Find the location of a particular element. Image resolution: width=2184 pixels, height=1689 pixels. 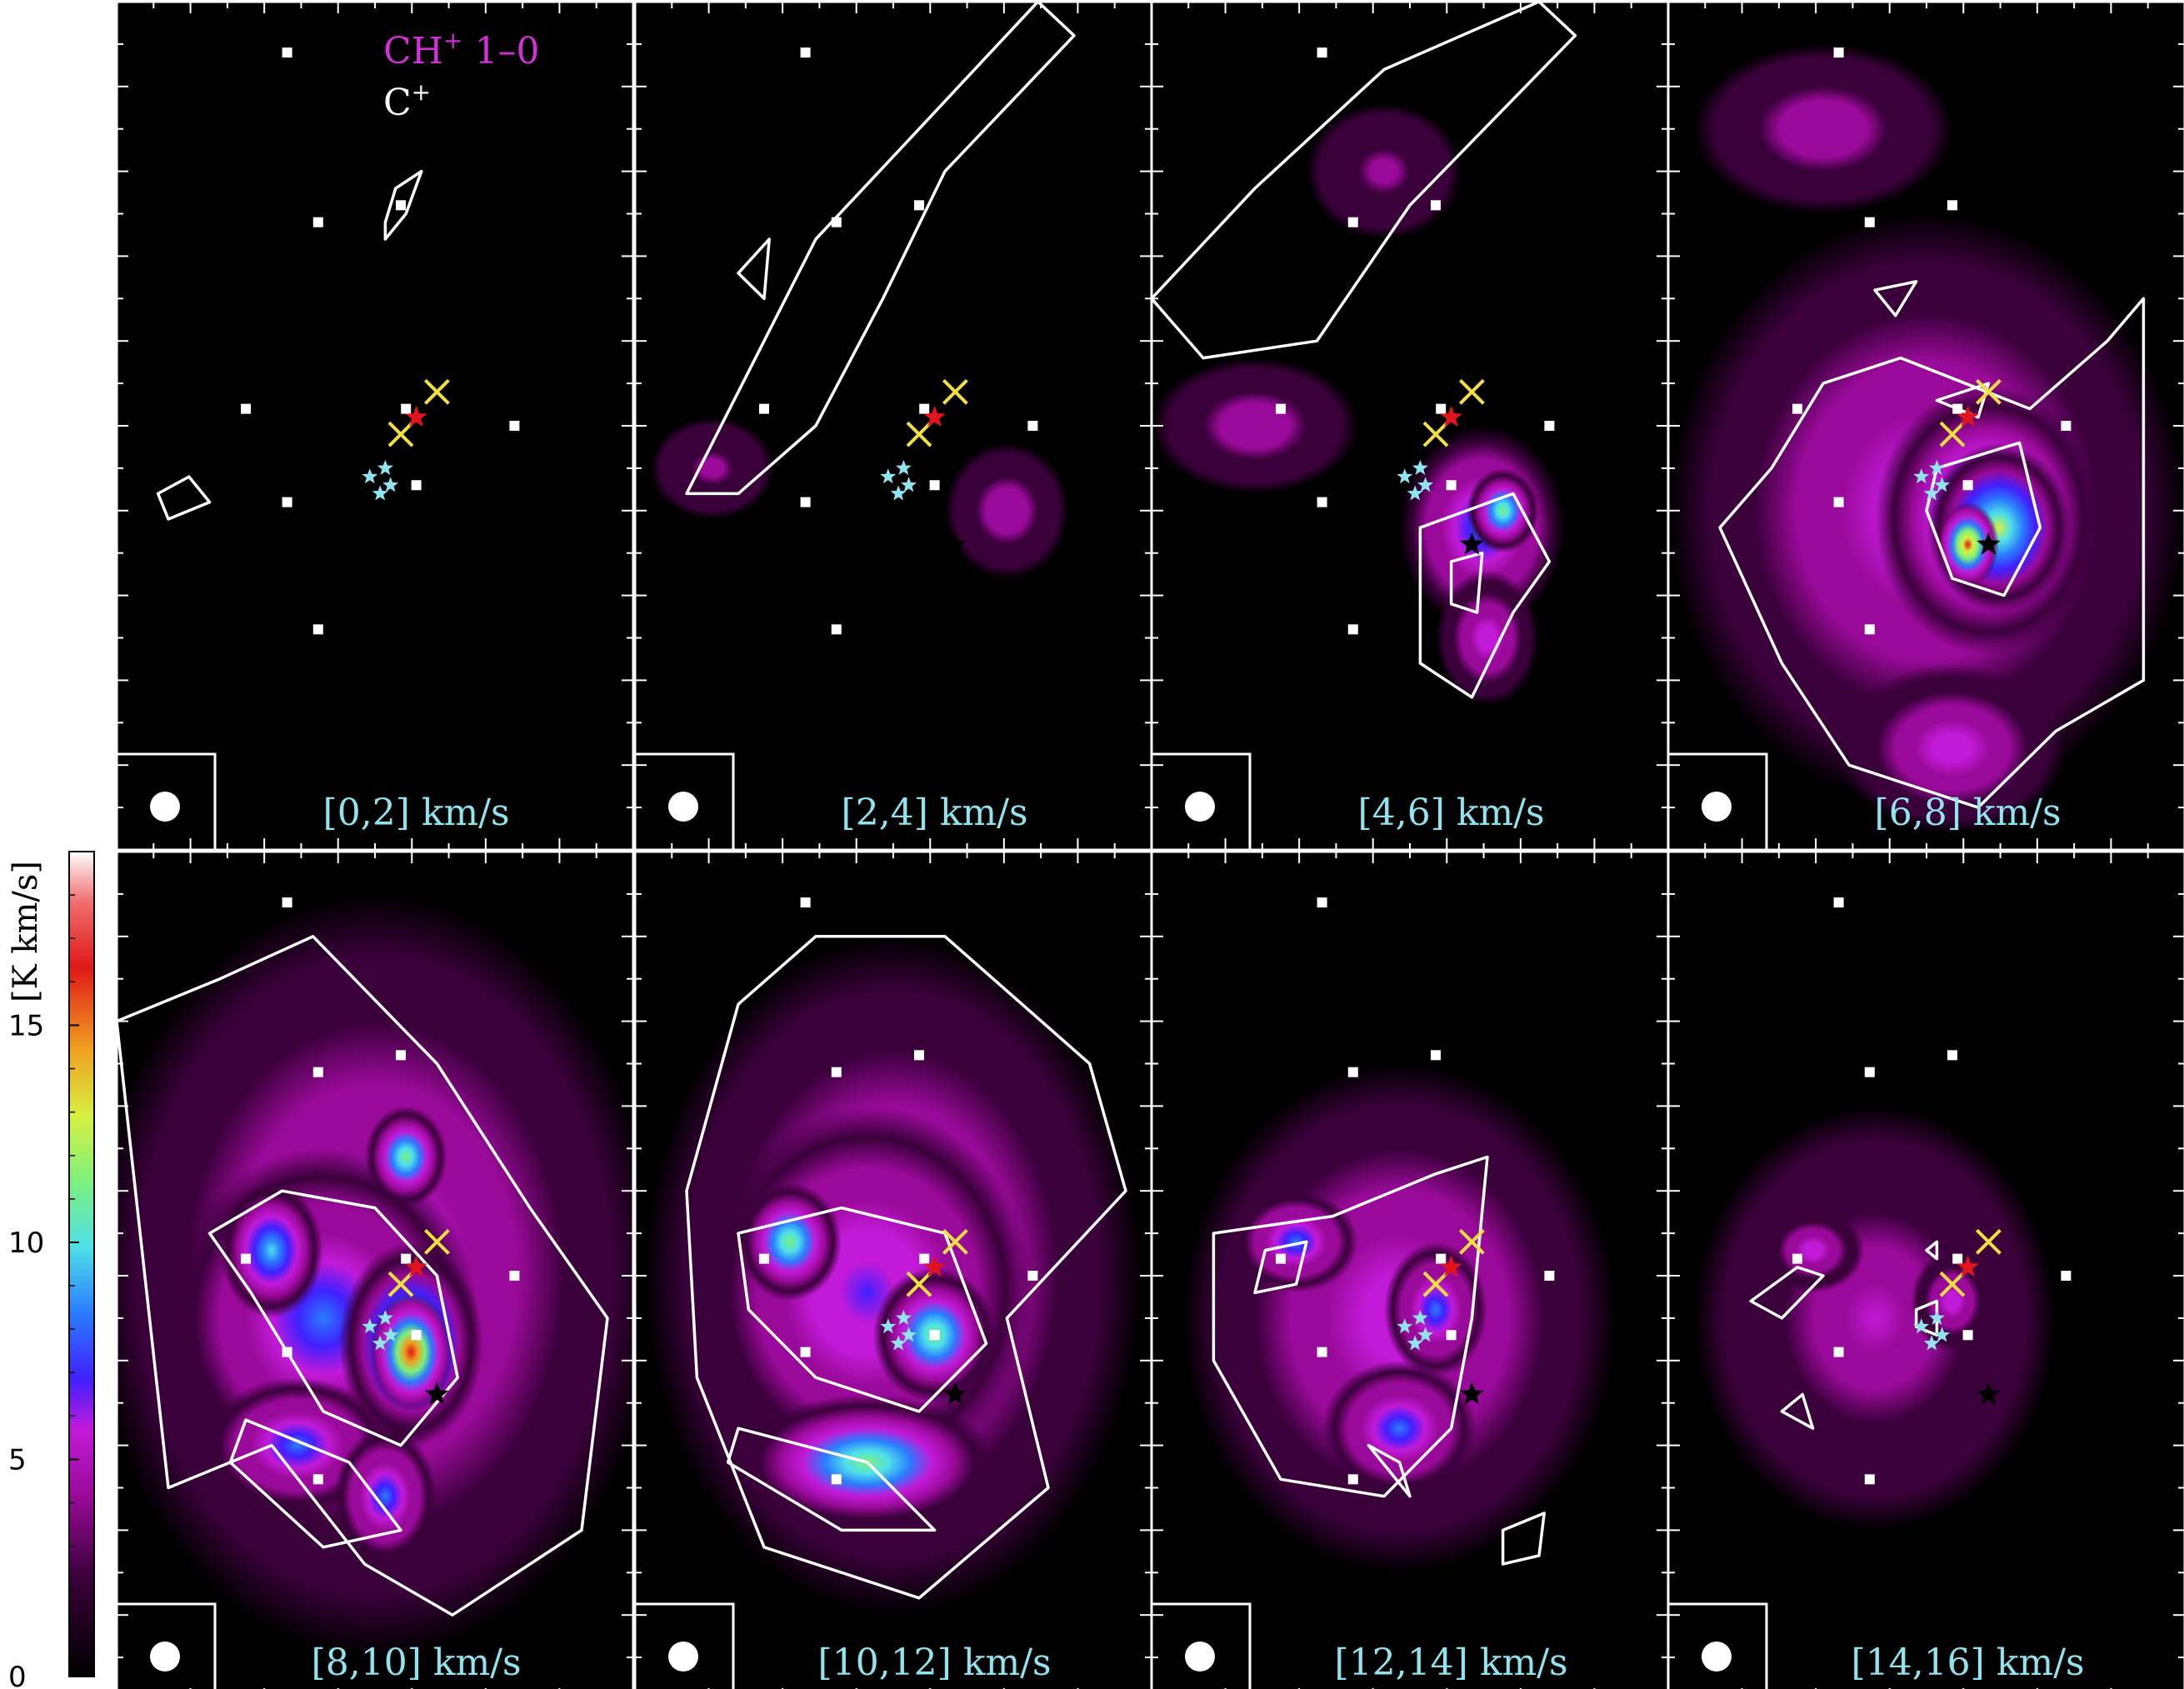

panel-frame is located at coordinates (1926, 426).